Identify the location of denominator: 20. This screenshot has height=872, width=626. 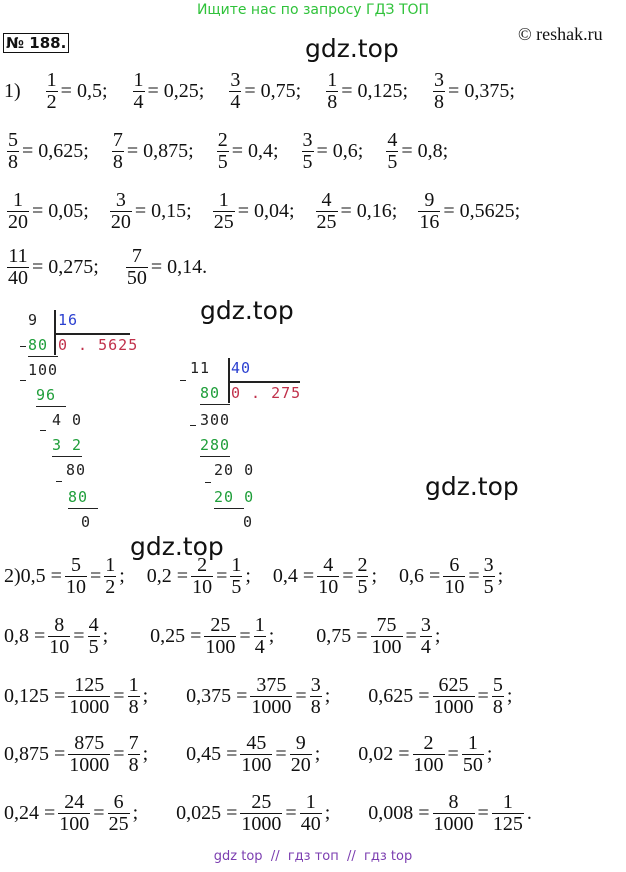
(18, 222).